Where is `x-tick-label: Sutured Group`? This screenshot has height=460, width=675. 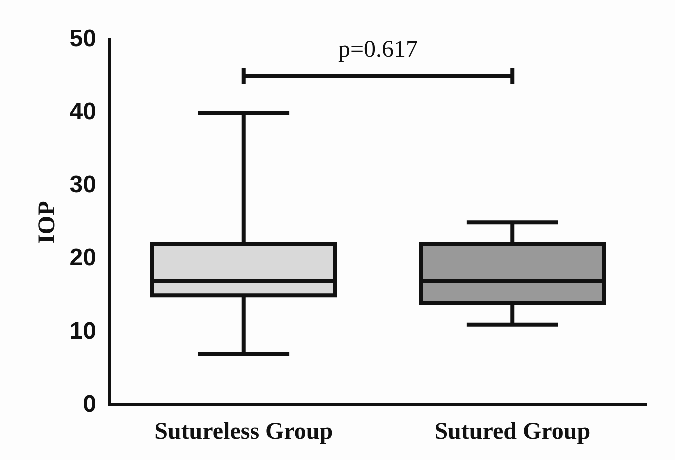 x-tick-label: Sutured Group is located at coordinates (512, 431).